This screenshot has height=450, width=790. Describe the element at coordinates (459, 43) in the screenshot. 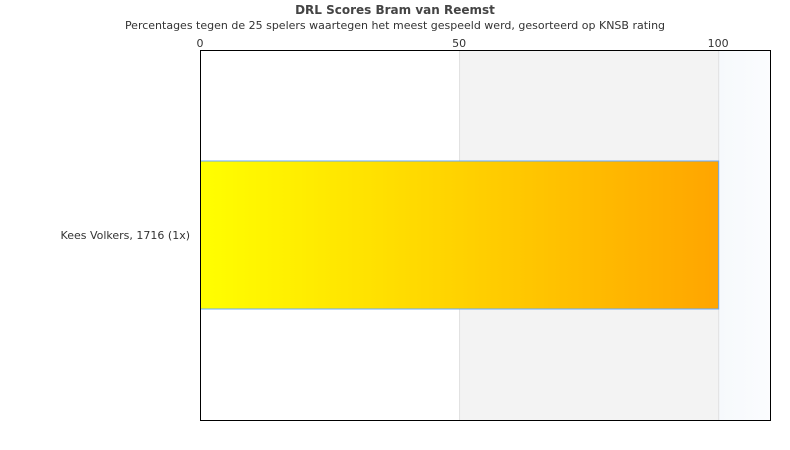

I see `x-tick-label: 50` at that location.